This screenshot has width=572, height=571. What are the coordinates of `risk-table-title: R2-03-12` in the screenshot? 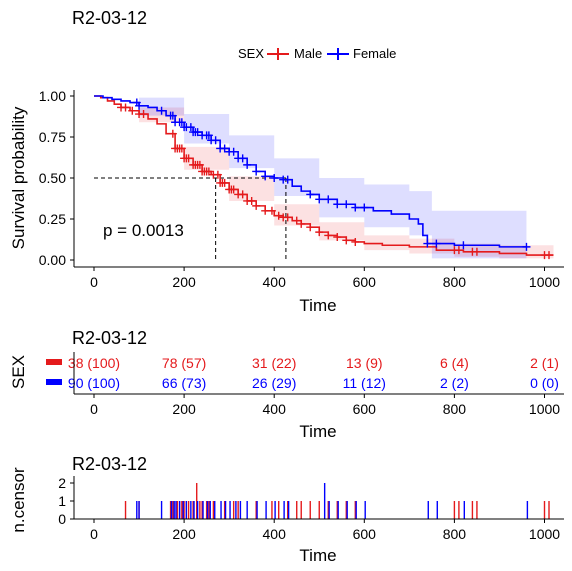 It's located at (109, 338).